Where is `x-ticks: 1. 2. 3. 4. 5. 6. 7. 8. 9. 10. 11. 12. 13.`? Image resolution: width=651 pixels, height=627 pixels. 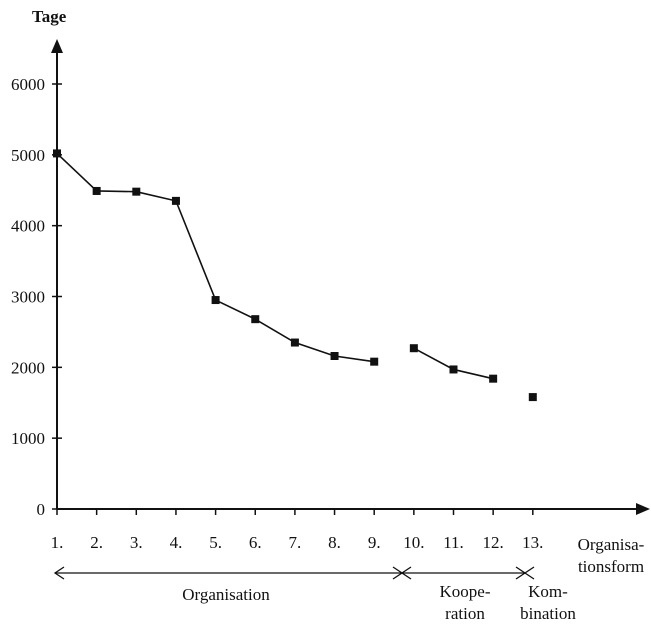 x-ticks: 1. 2. 3. 4. 5. 6. 7. 8. 9. 10. 11. 12. 13. is located at coordinates (297, 530).